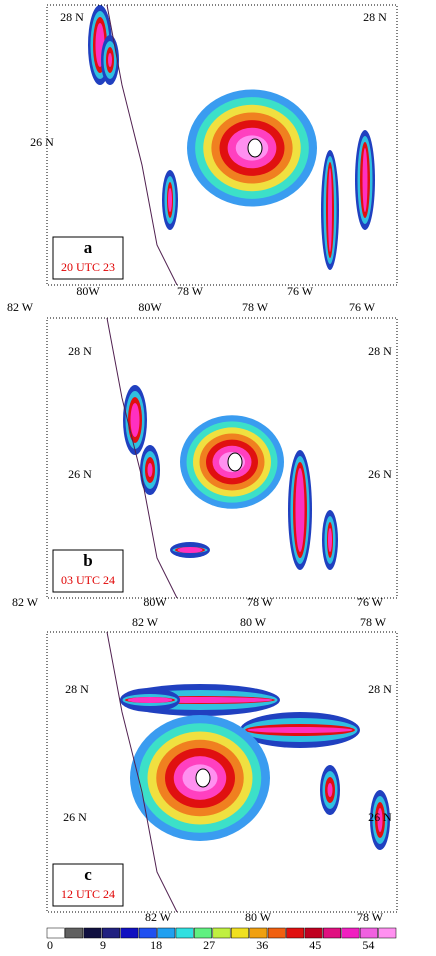 The image size is (436, 956). What do you see at coordinates (315, 945) in the screenshot?
I see `colorbar-tick-label: 45` at bounding box center [315, 945].